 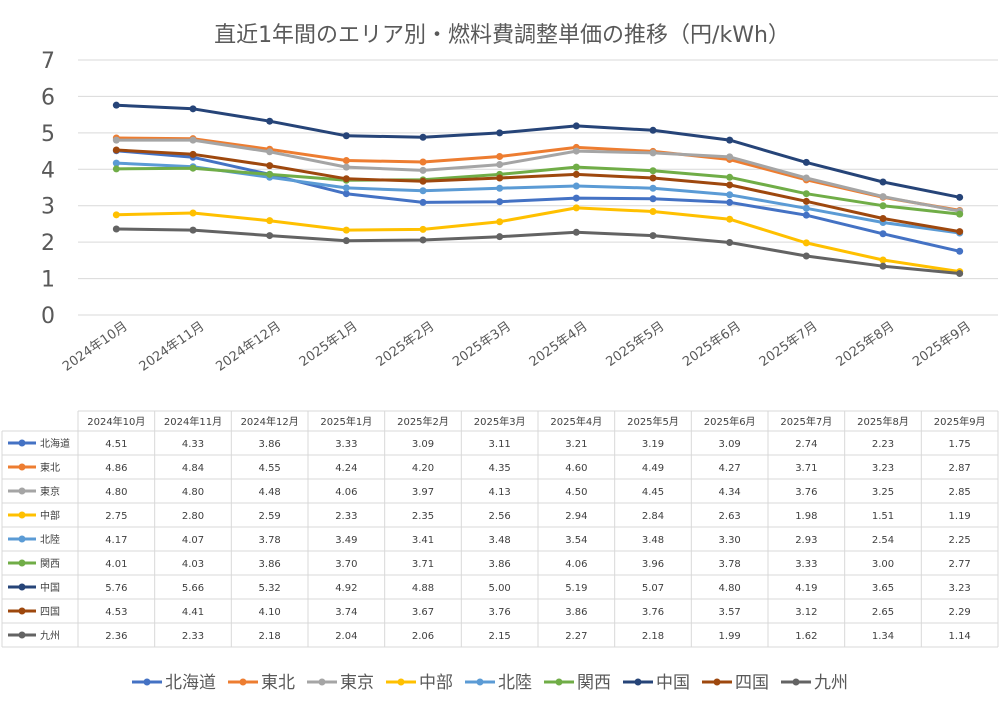 I want to click on table-value-cell: 3.21, so click(x=576, y=444).